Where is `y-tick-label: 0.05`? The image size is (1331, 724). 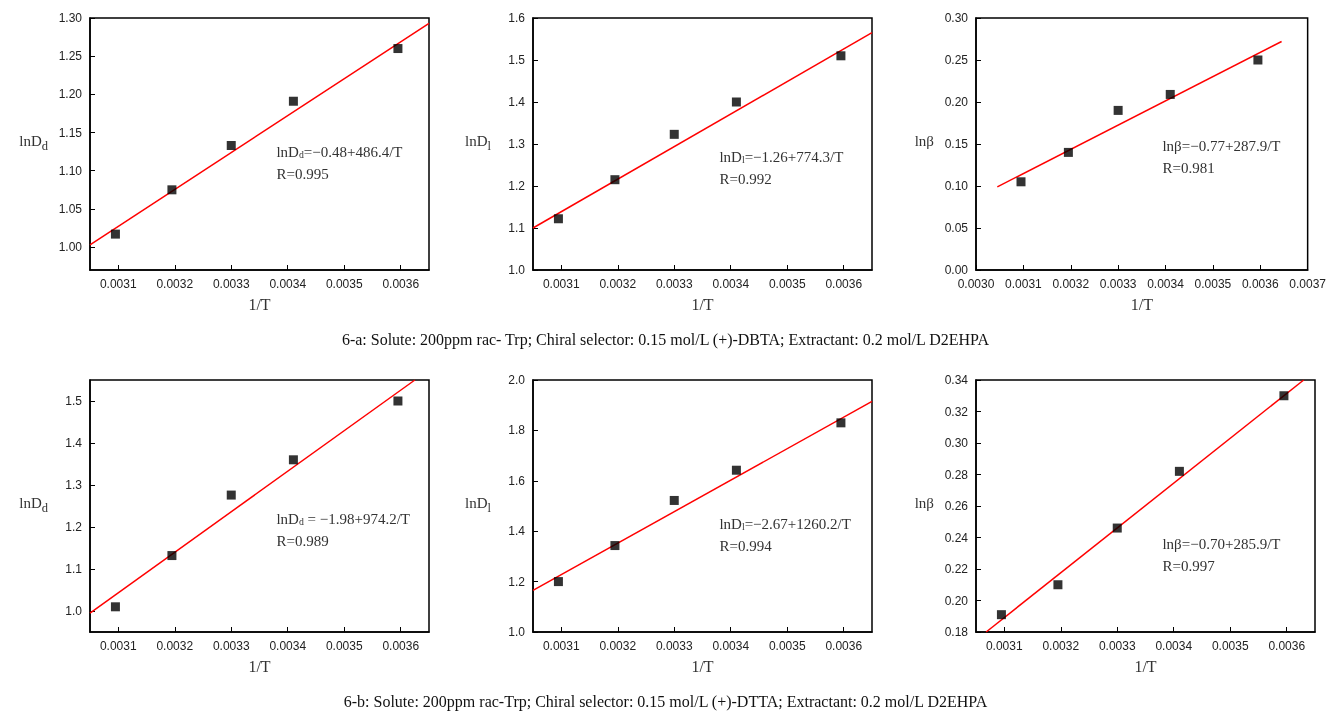
y-tick-label: 0.05 is located at coordinates (956, 228).